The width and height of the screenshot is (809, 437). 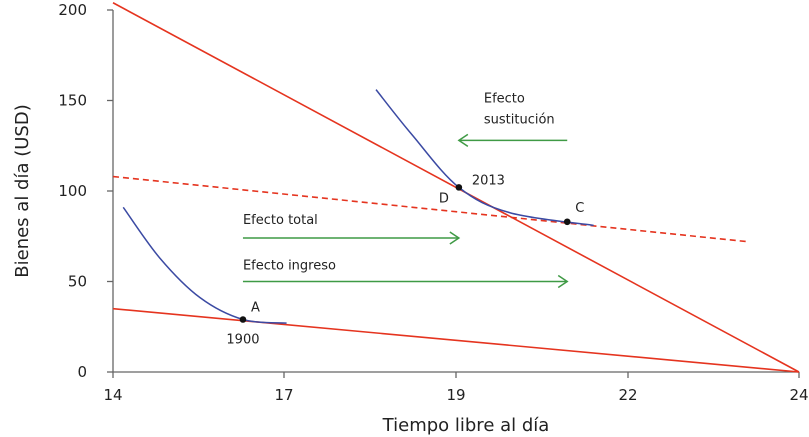 What do you see at coordinates (72, 191) in the screenshot?
I see `y-tick-label: 100` at bounding box center [72, 191].